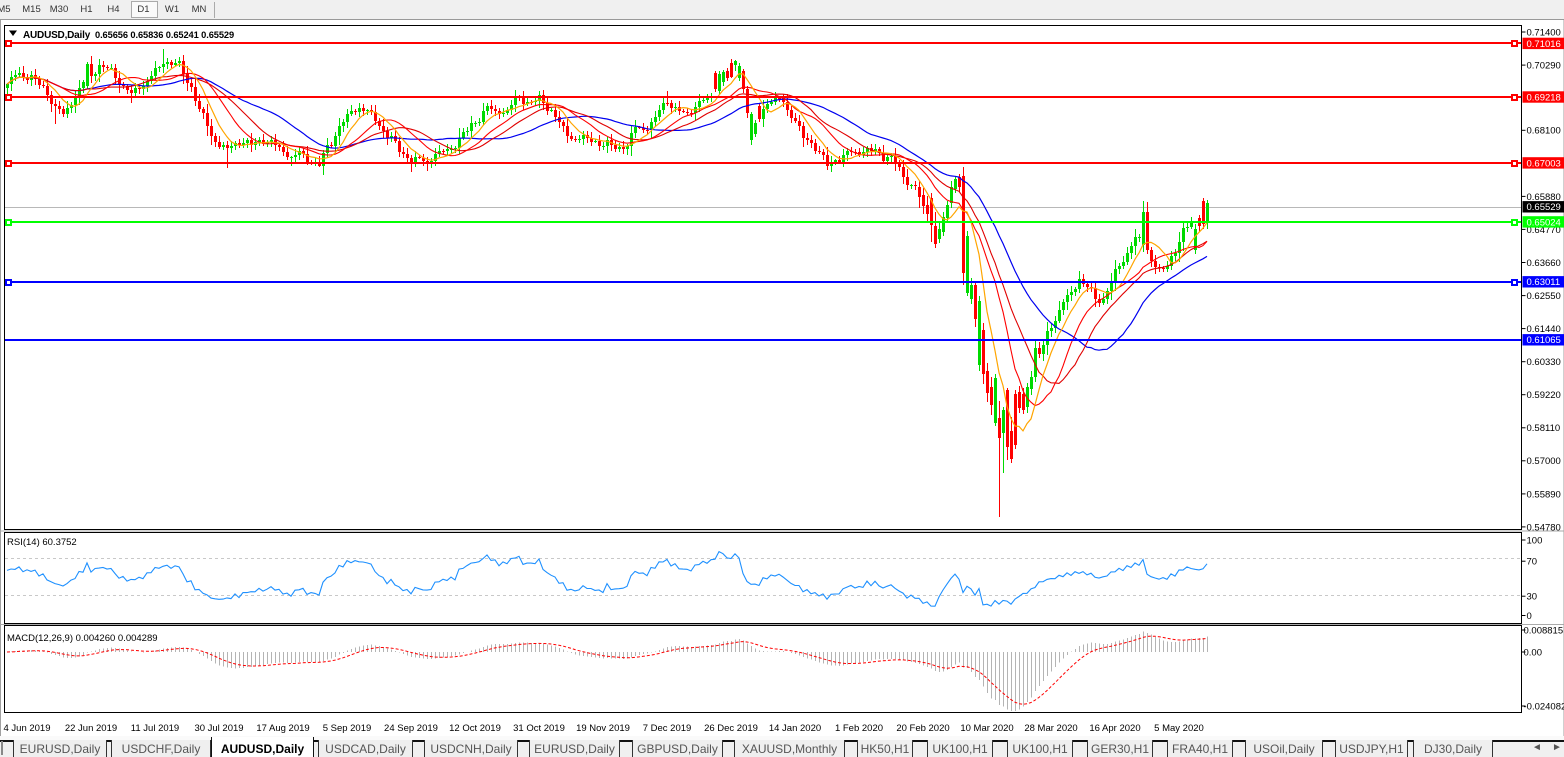  I want to click on svg-text: 0.00, so click(1533, 652).